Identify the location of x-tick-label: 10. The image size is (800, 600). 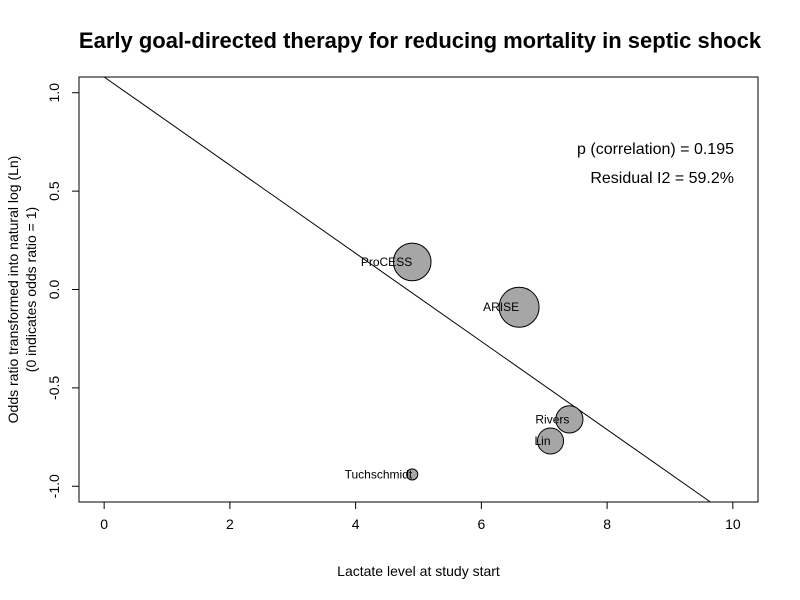
(733, 524).